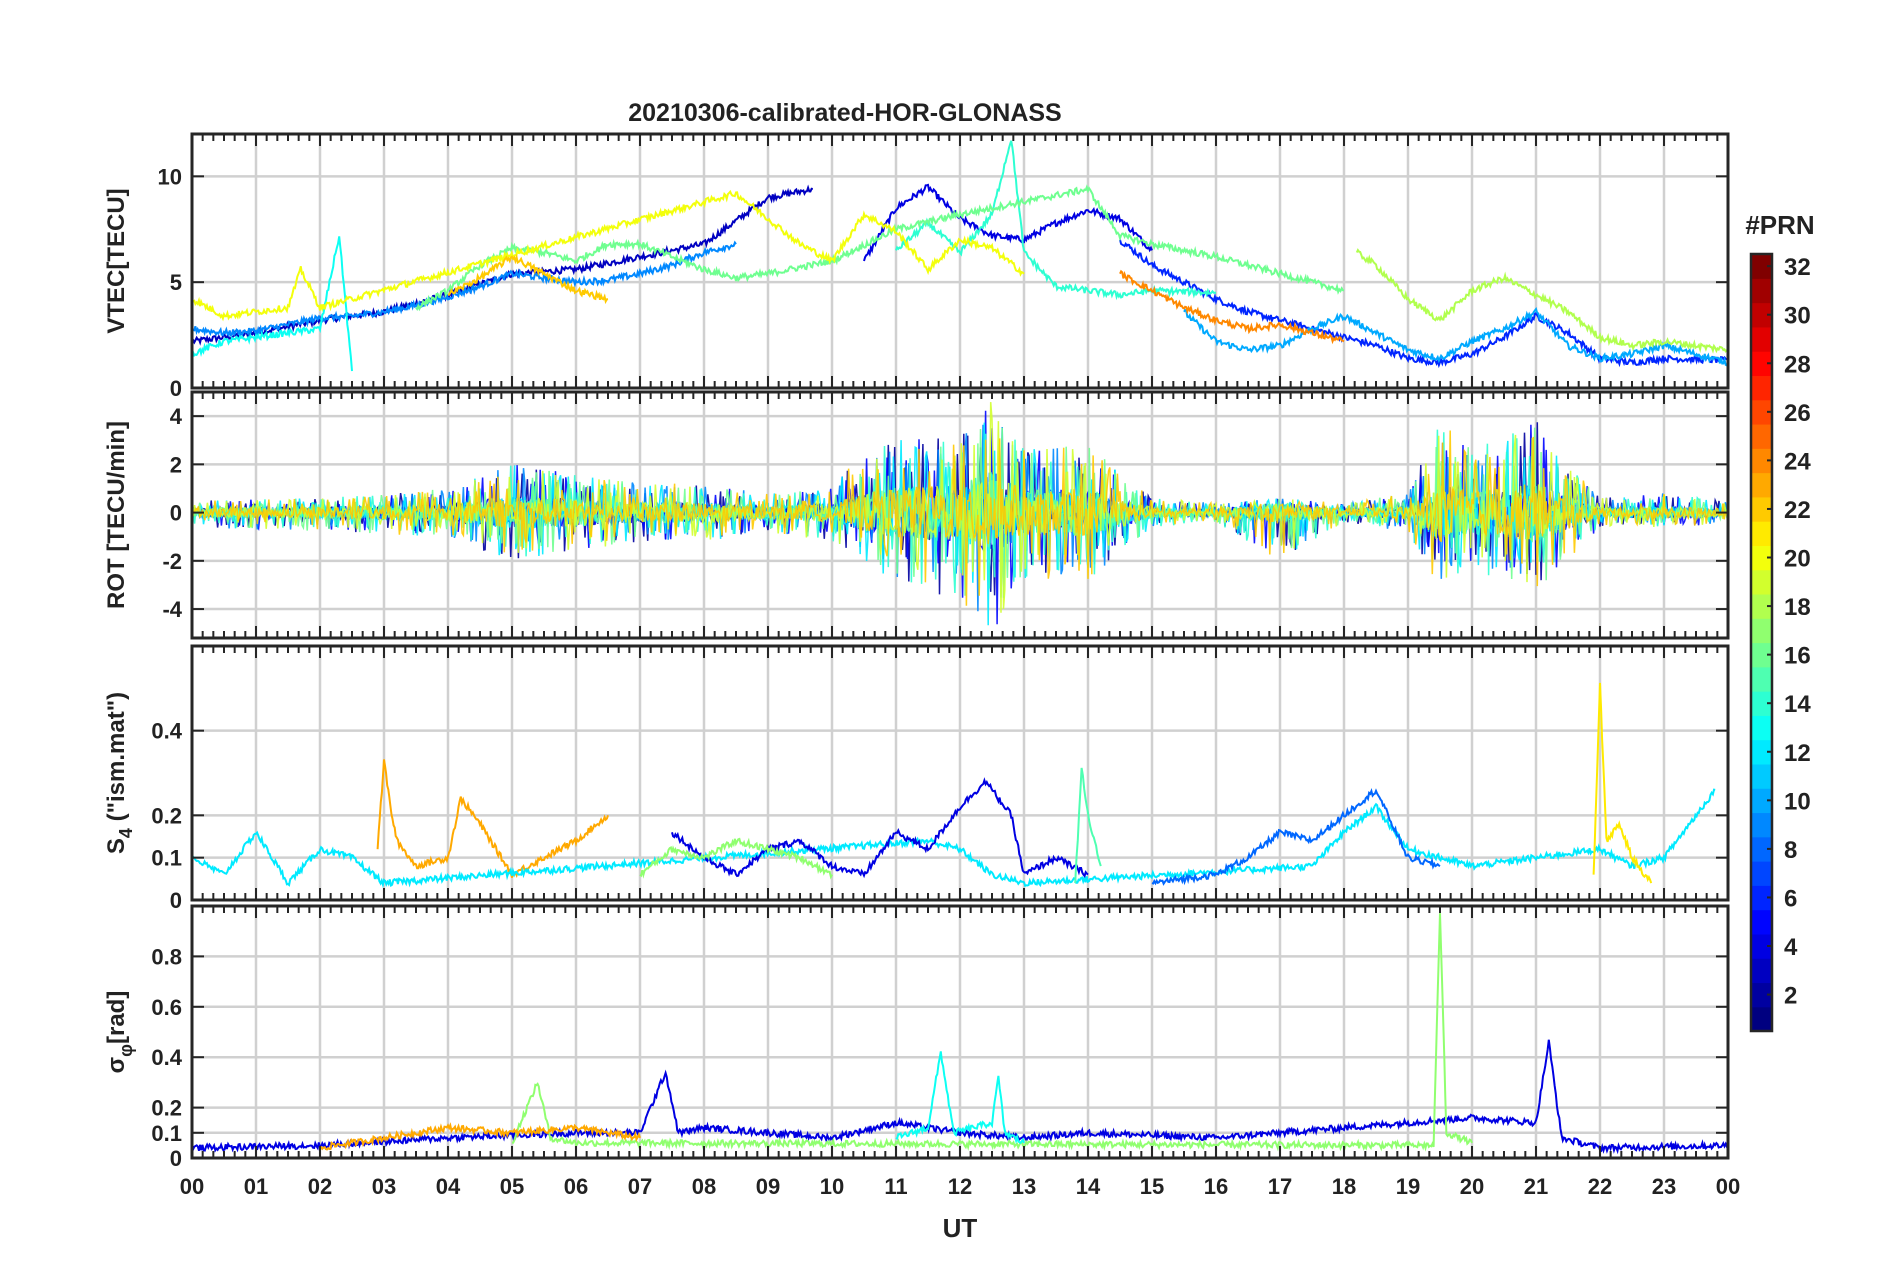  I want to click on colorbar-tick-label: 32, so click(1797, 267).